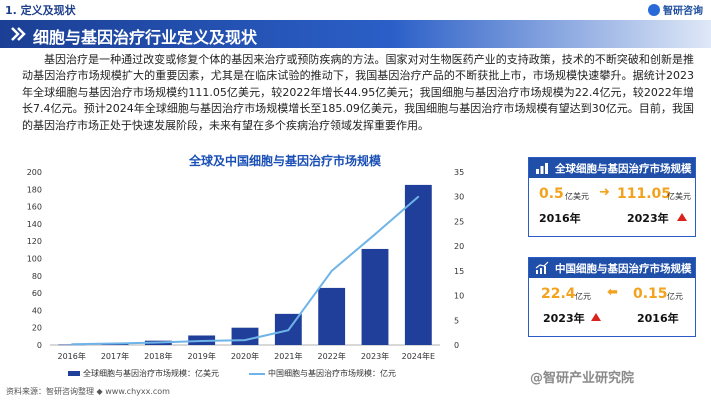 Image resolution: width=711 pixels, height=400 pixels. Describe the element at coordinates (355, 8) in the screenshot. I see `top-bar: 1. 定义及现状 智研咨询` at that location.